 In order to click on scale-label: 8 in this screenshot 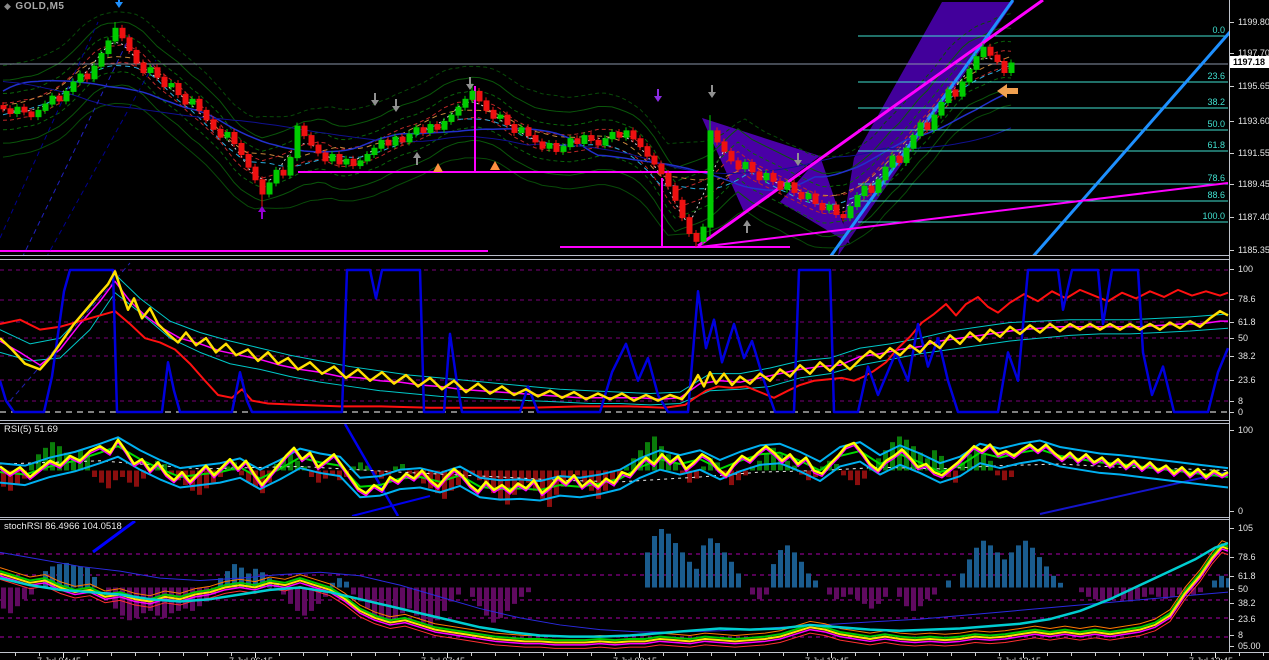, I will do `click(1241, 635)`.